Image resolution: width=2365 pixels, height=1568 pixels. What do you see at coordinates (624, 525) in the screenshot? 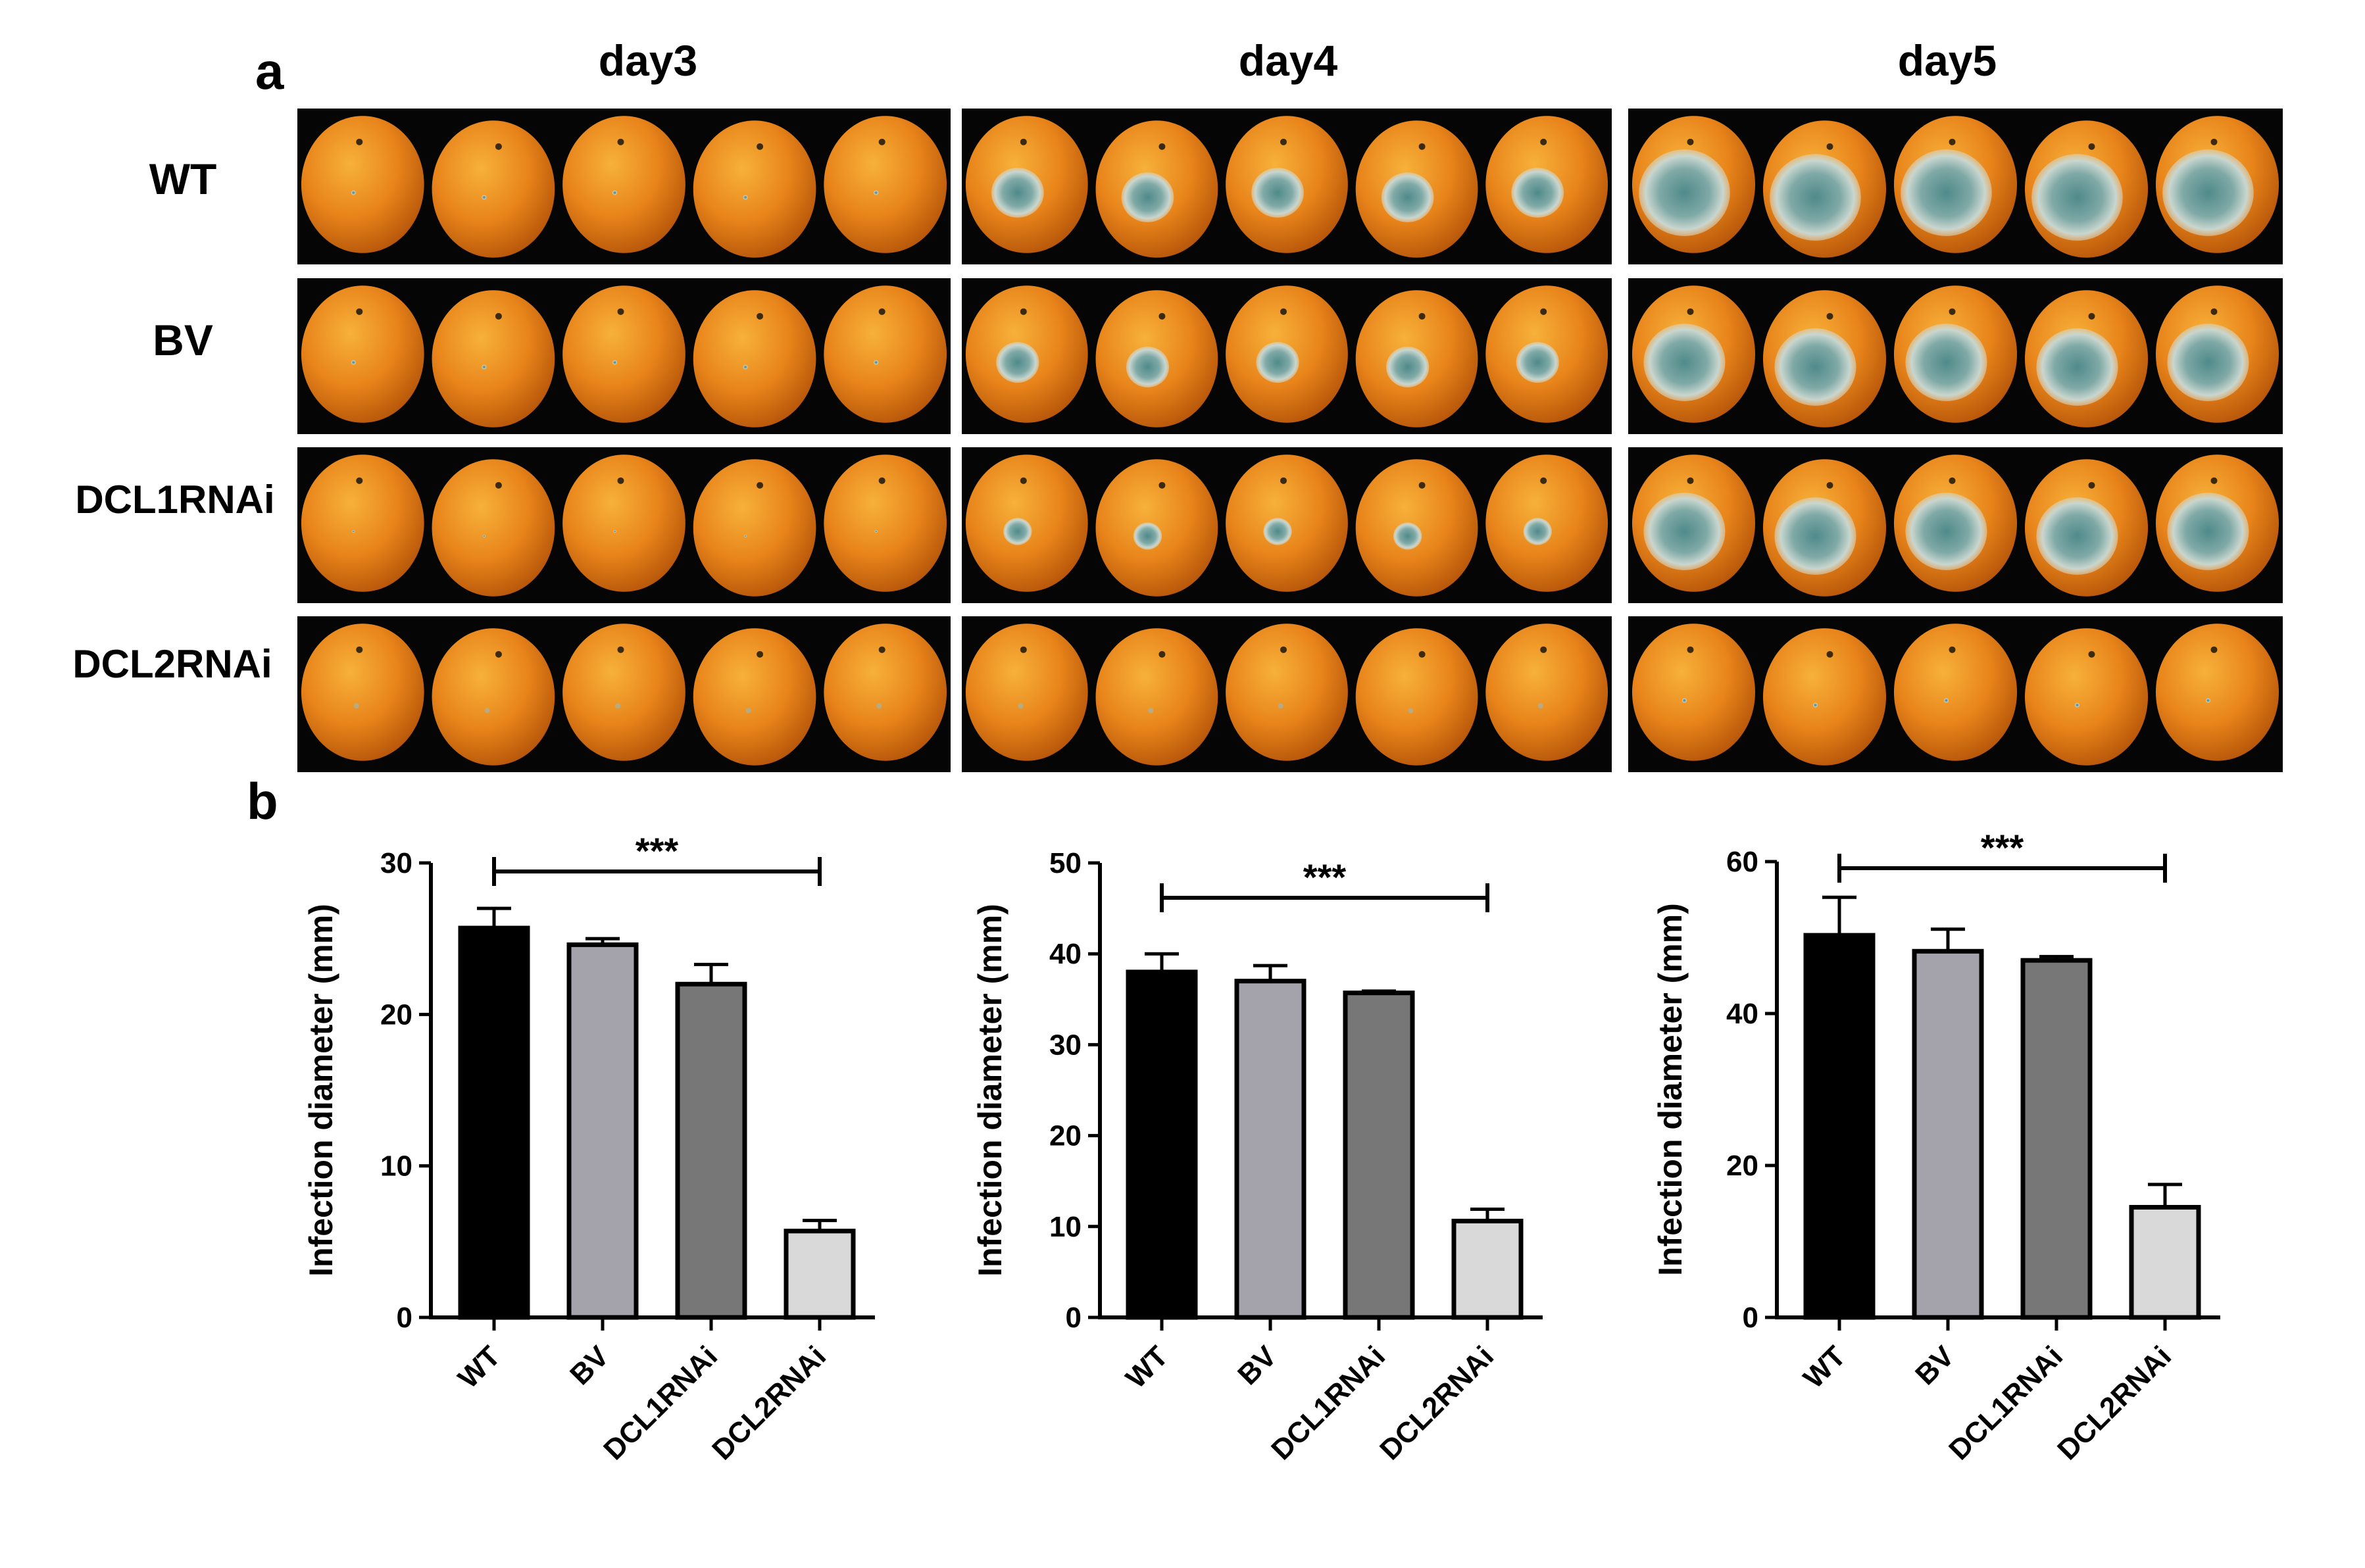
I see `photo-cell-dcl1rnai-day3` at bounding box center [624, 525].